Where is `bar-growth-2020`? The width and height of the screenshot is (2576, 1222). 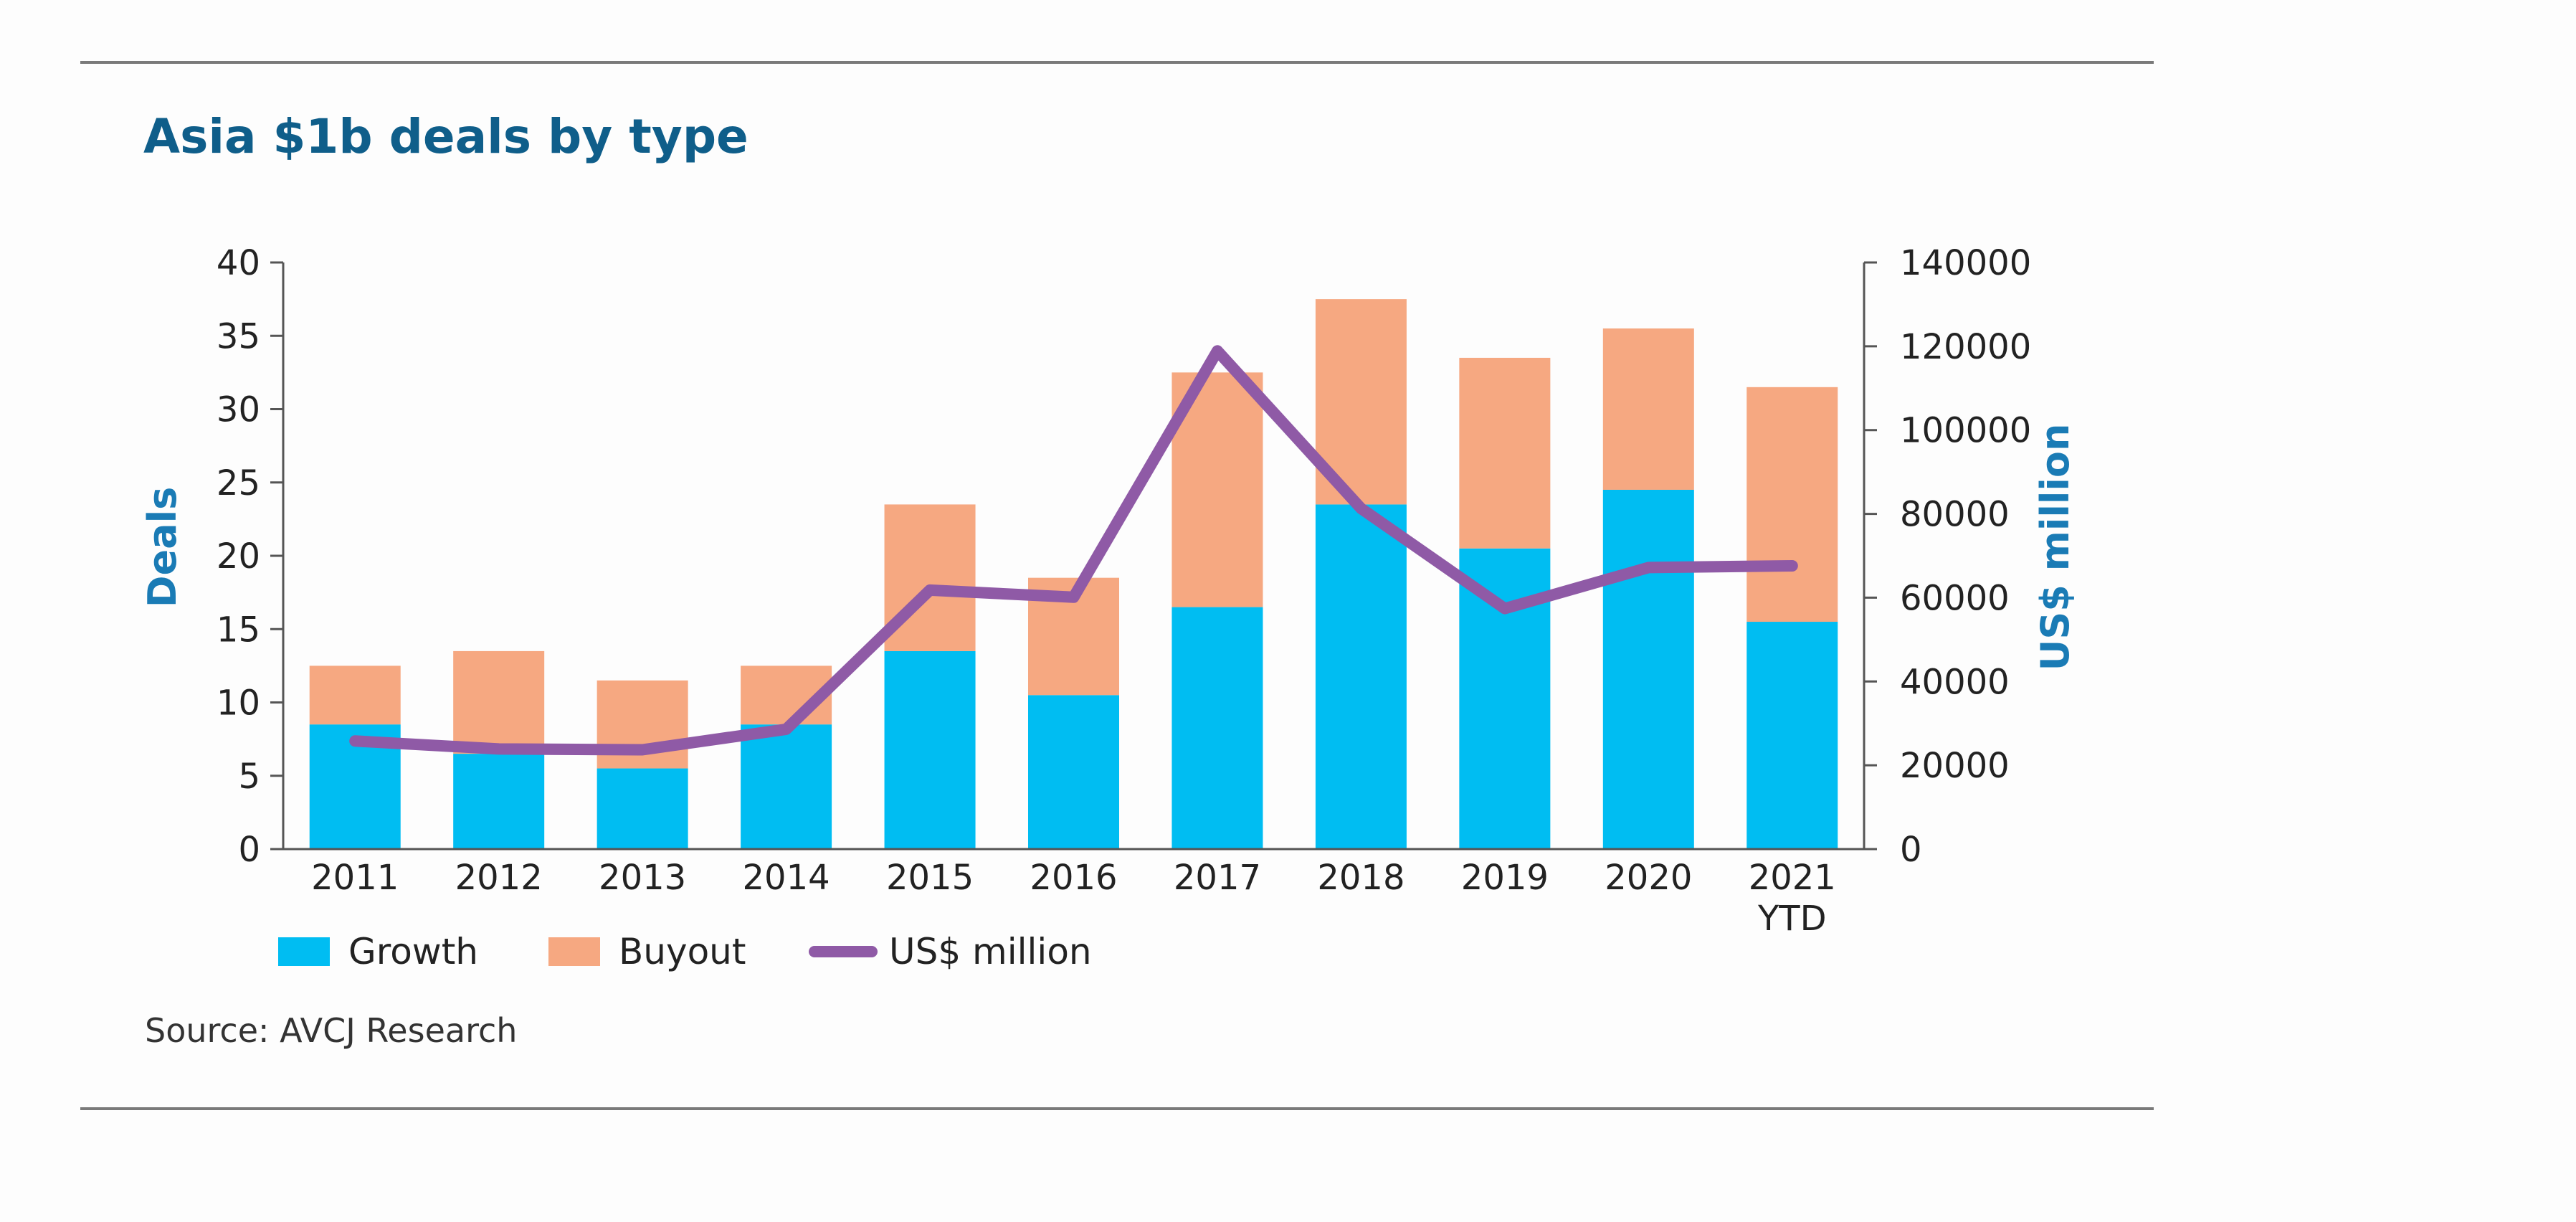 bar-growth-2020 is located at coordinates (1648, 669).